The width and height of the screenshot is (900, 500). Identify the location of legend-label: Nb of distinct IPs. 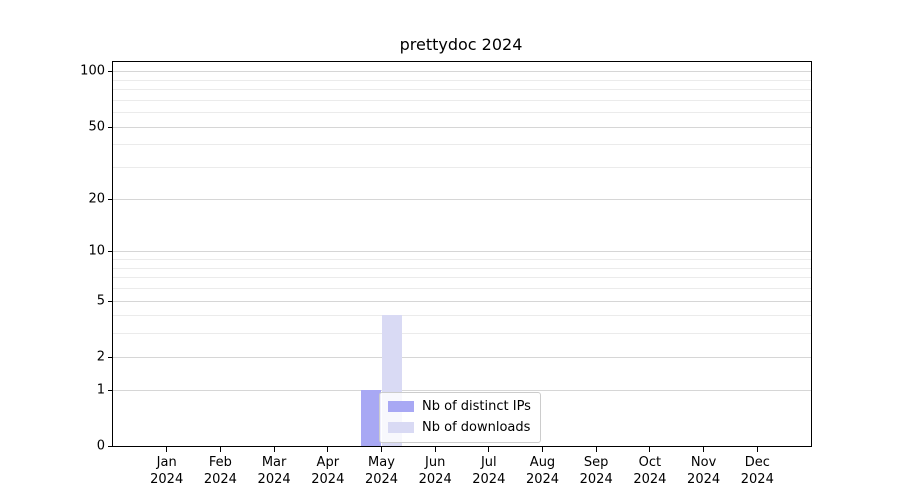
(476, 406).